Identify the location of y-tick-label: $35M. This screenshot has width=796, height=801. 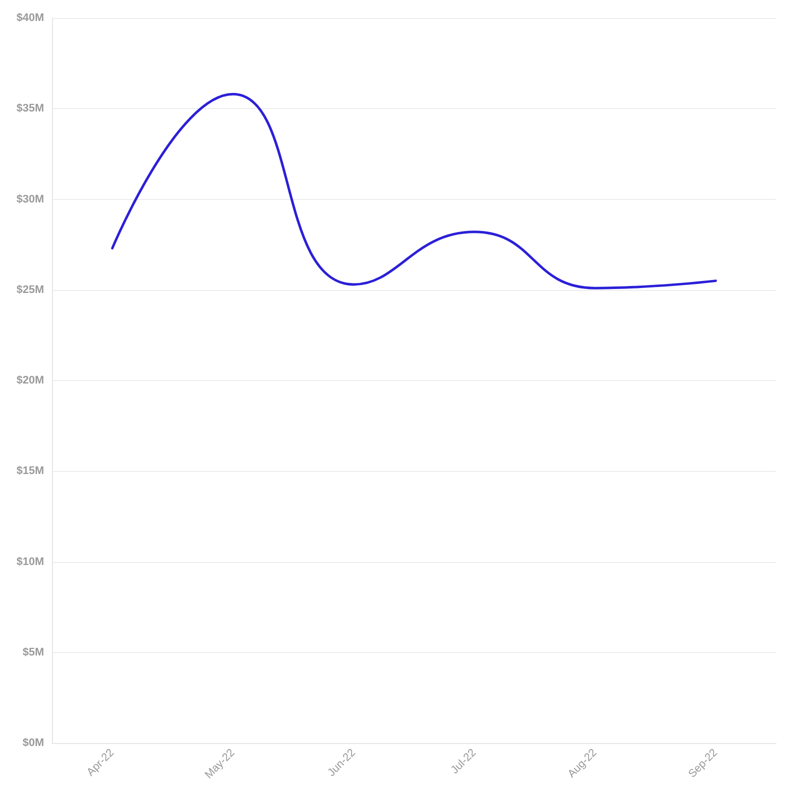
(30, 108).